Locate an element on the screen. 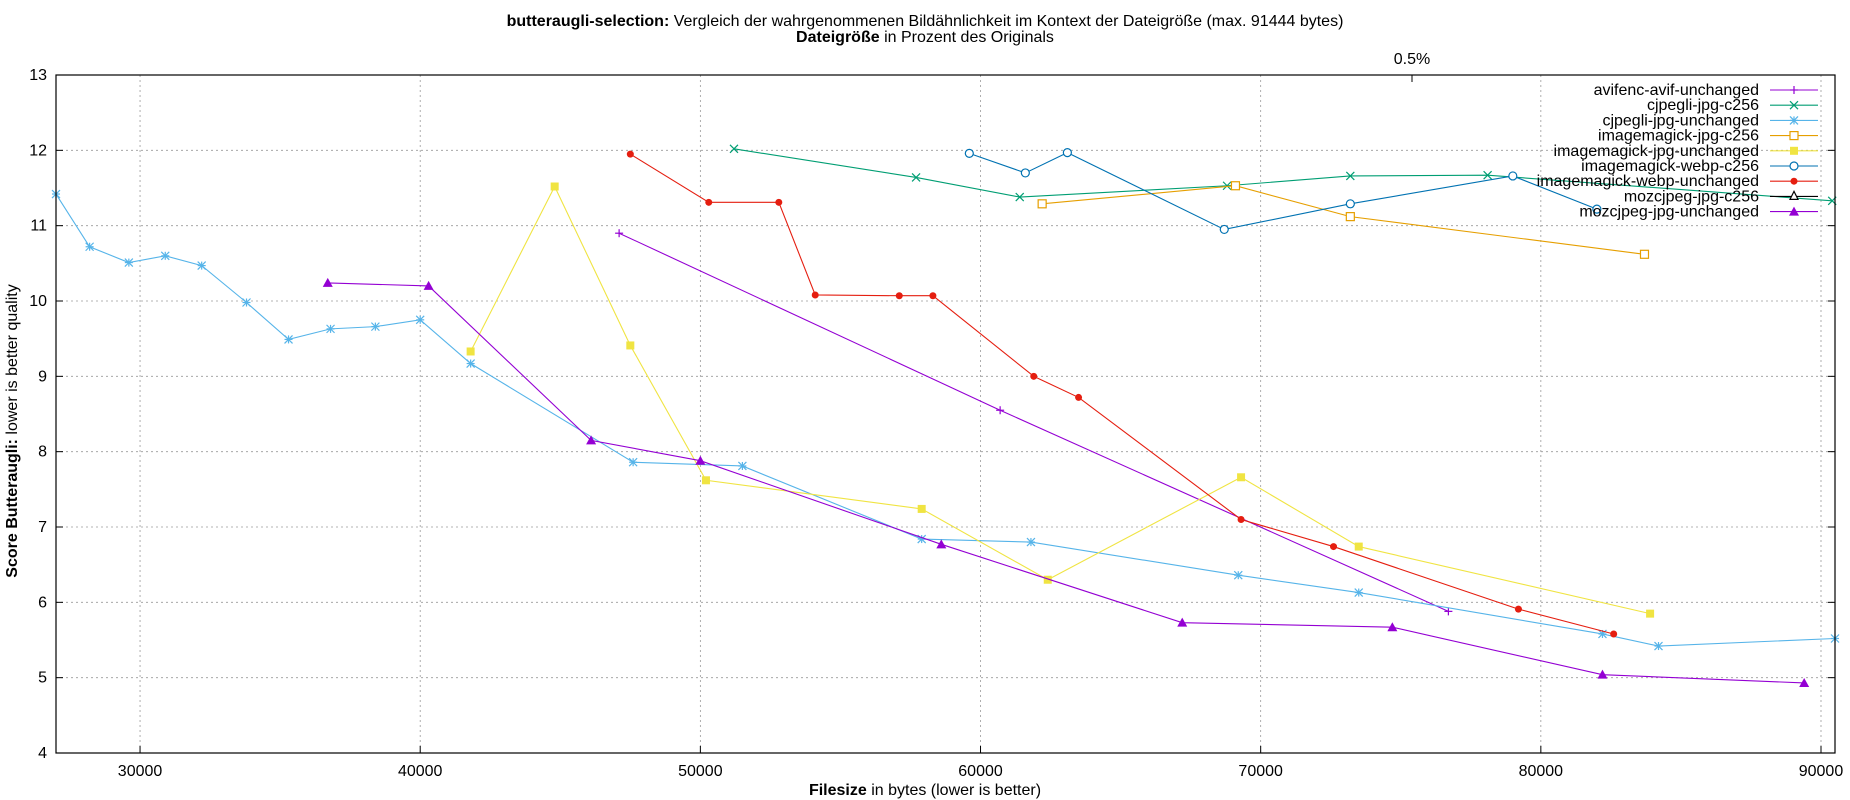  y-tick-label: 5 is located at coordinates (42, 678).